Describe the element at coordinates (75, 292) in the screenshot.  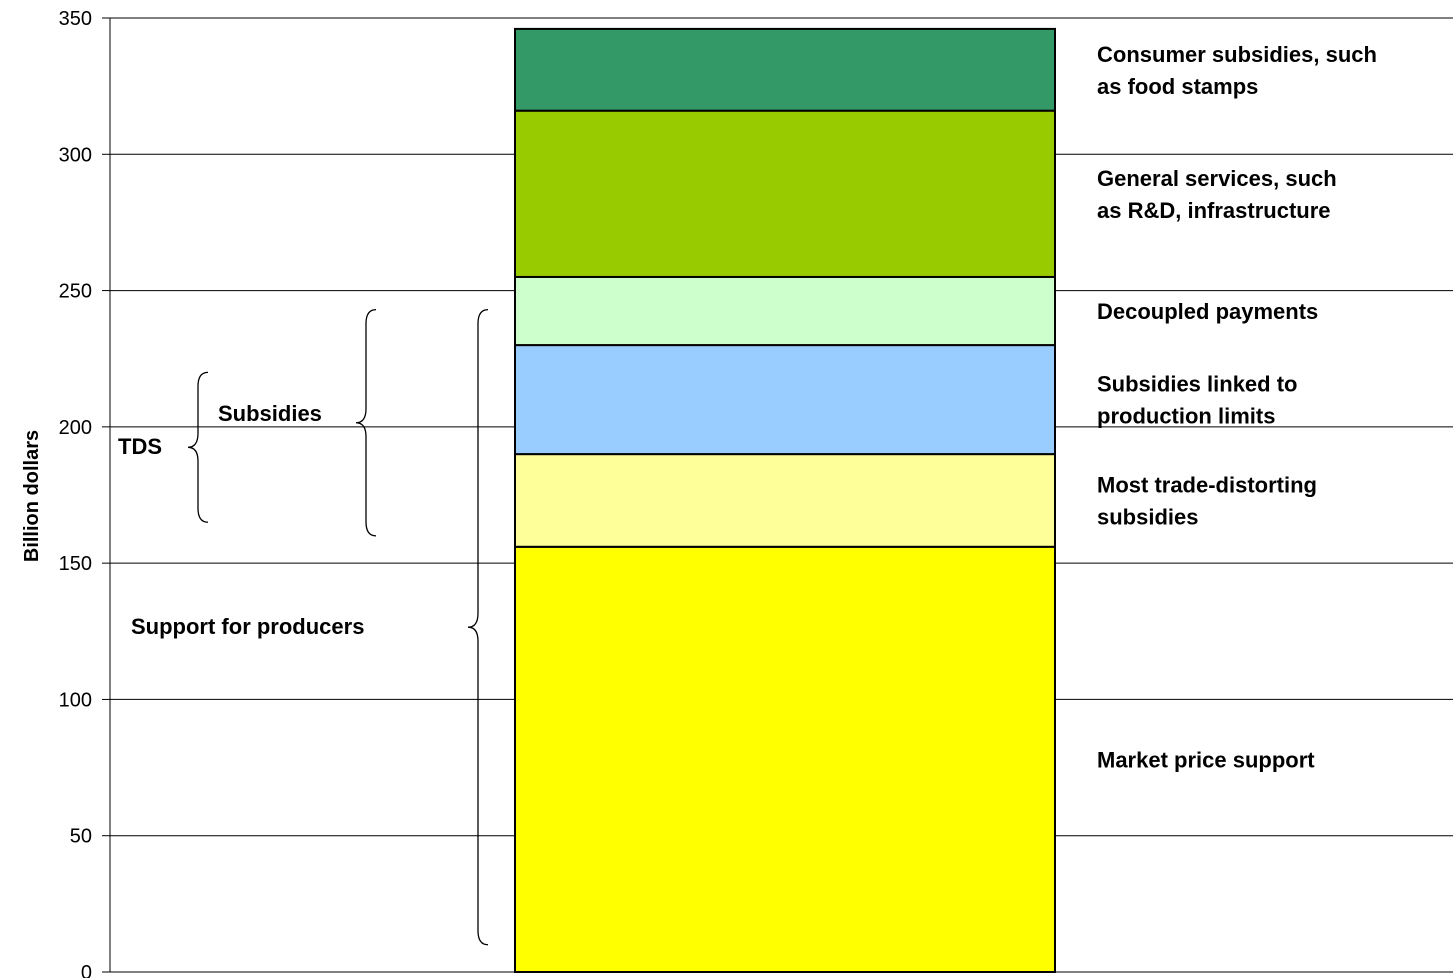
I see `y-tick-label: 250` at that location.